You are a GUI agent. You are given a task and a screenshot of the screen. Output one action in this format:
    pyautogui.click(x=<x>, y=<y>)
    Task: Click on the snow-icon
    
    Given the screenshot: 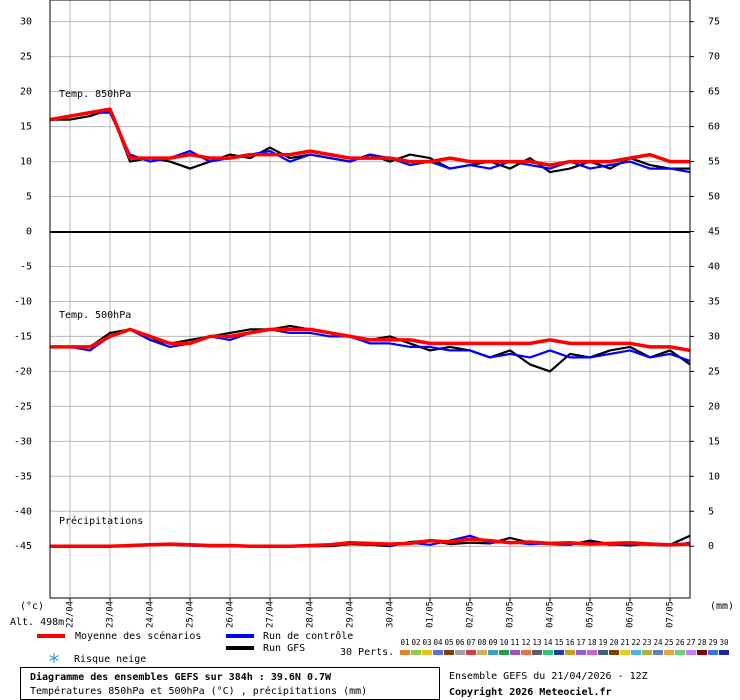 What is the action you would take?
    pyautogui.click(x=54, y=658)
    